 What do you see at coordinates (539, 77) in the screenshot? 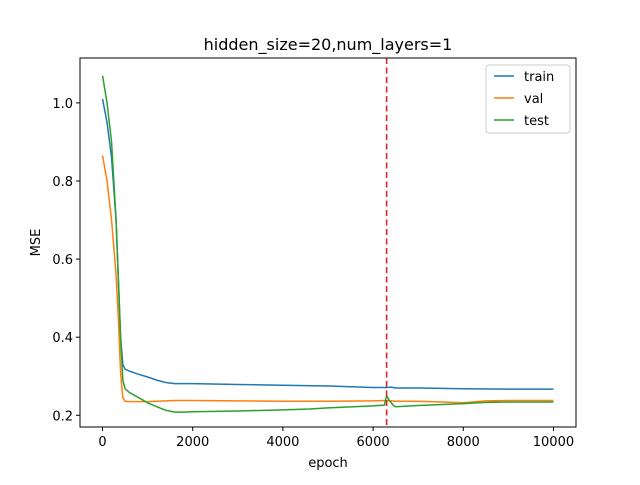
I see `legend-label-train: train` at bounding box center [539, 77].